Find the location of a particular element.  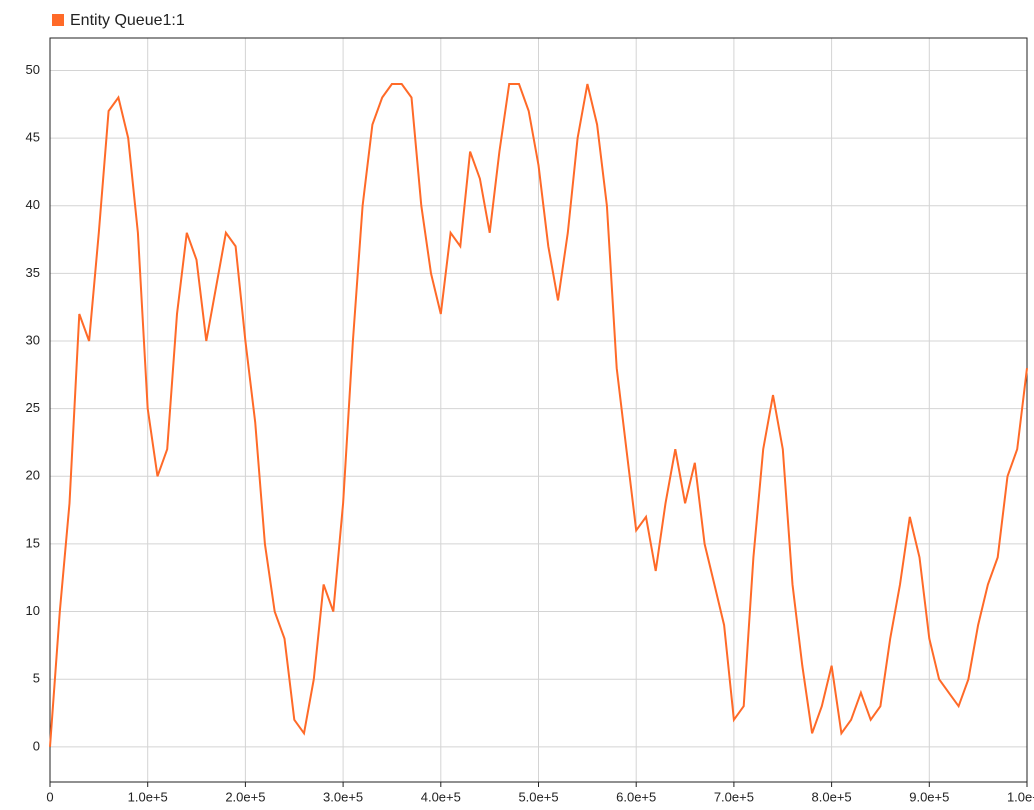

y-tick-label: 20 is located at coordinates (33, 475).